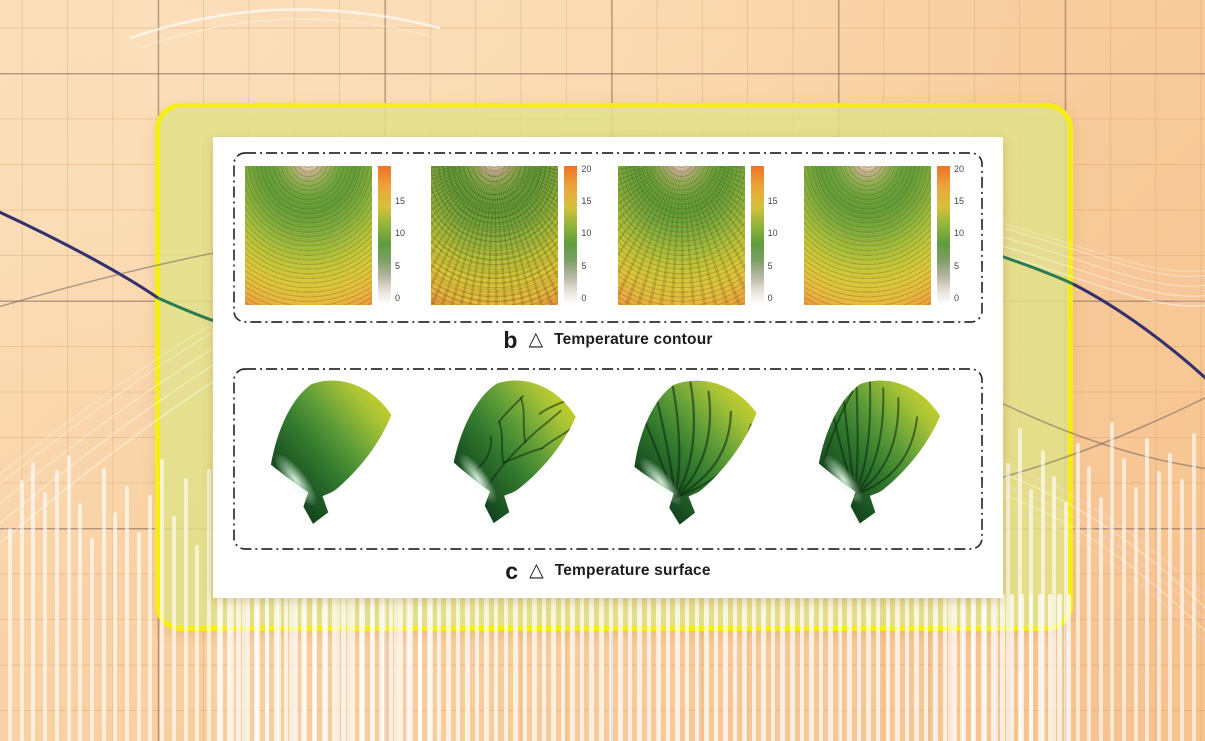 Image resolution: width=1205 pixels, height=741 pixels. I want to click on caption-text-surface: Temperature surface, so click(632, 570).